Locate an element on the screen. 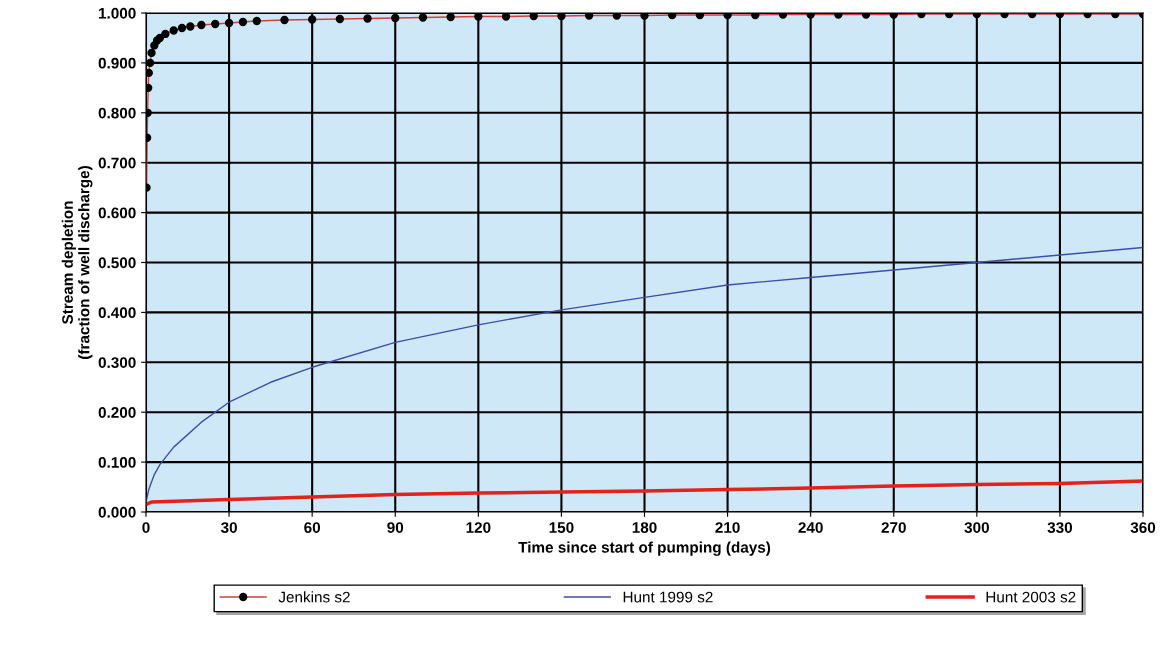 This screenshot has width=1168, height=660. x-tick-label: 0 is located at coordinates (146, 527).